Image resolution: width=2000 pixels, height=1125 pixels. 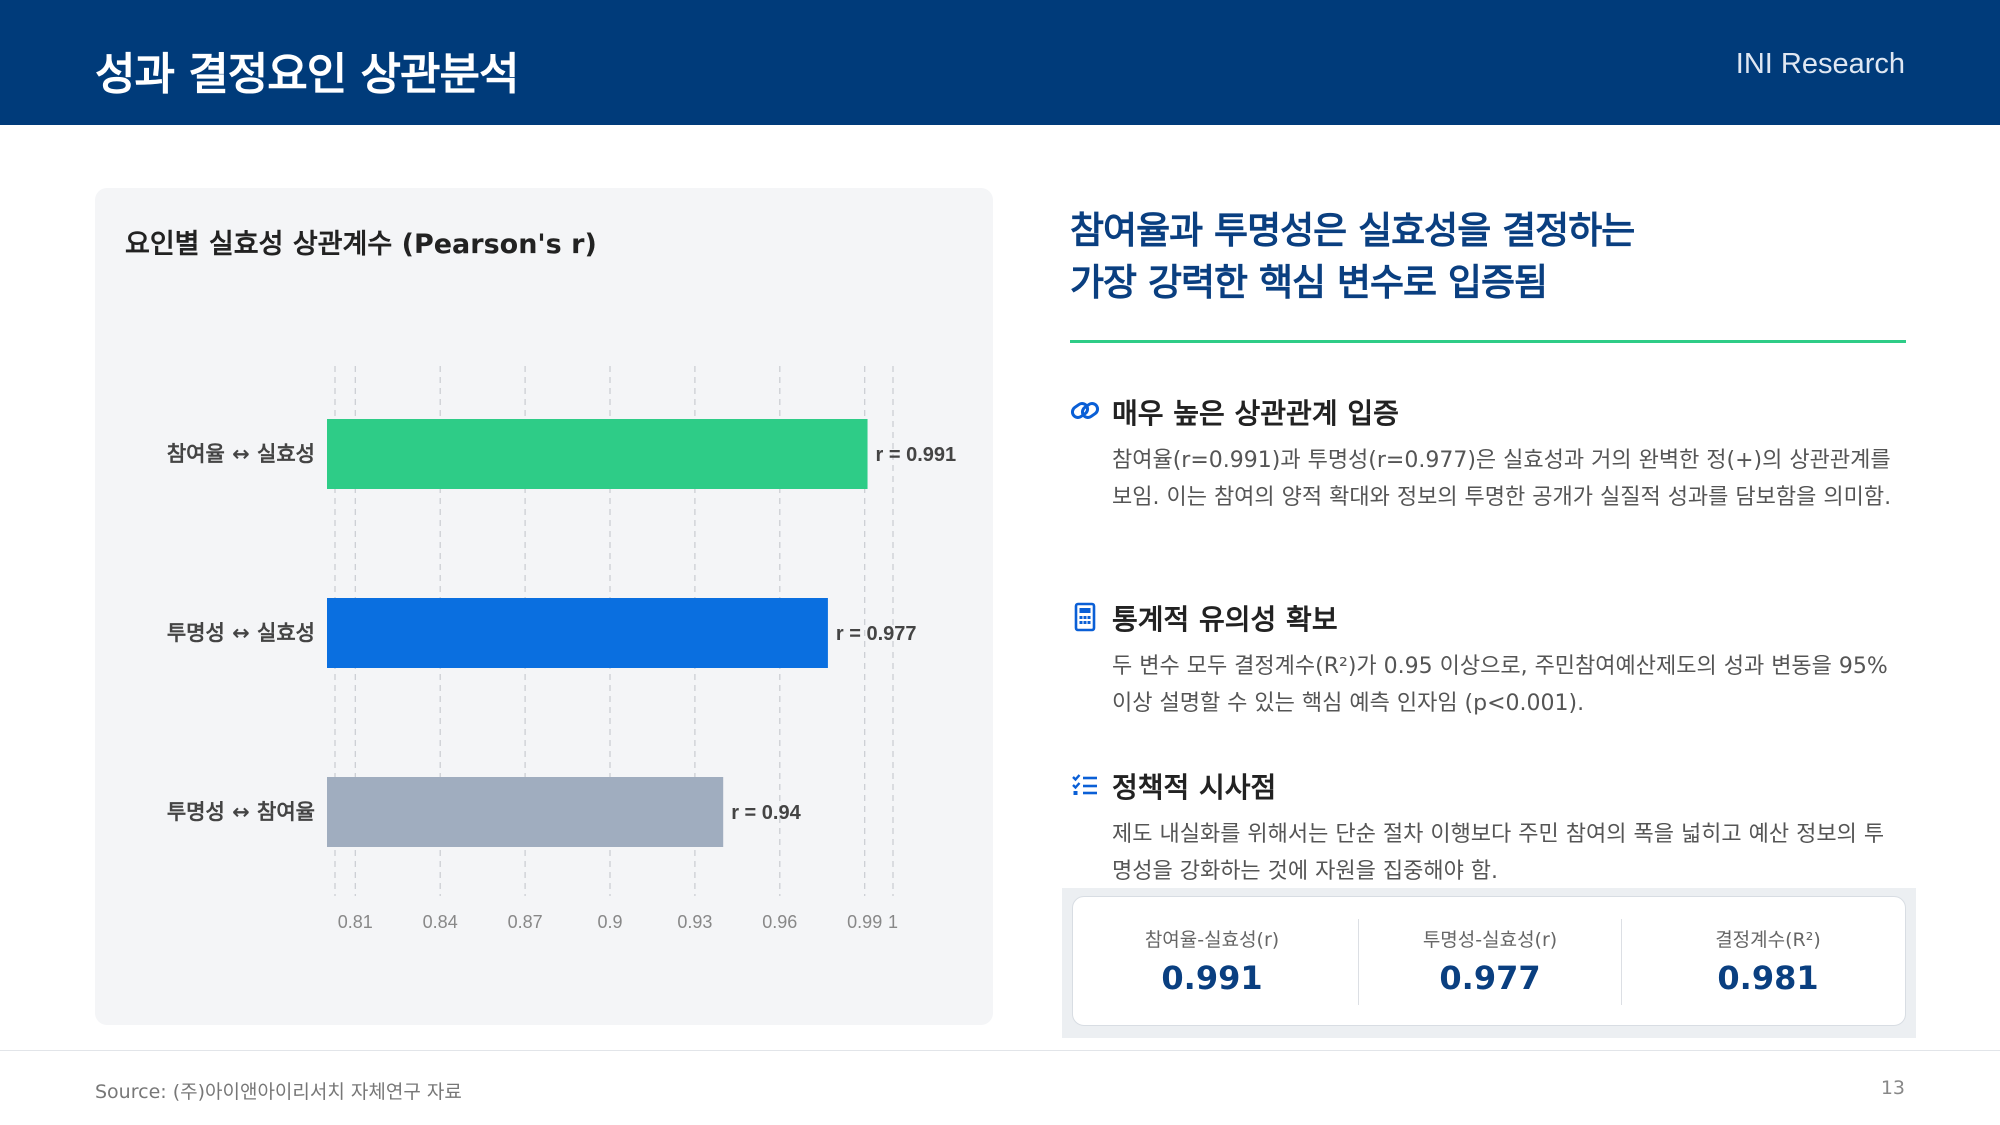 What do you see at coordinates (1820, 64) in the screenshot?
I see `brand-label: INI Research` at bounding box center [1820, 64].